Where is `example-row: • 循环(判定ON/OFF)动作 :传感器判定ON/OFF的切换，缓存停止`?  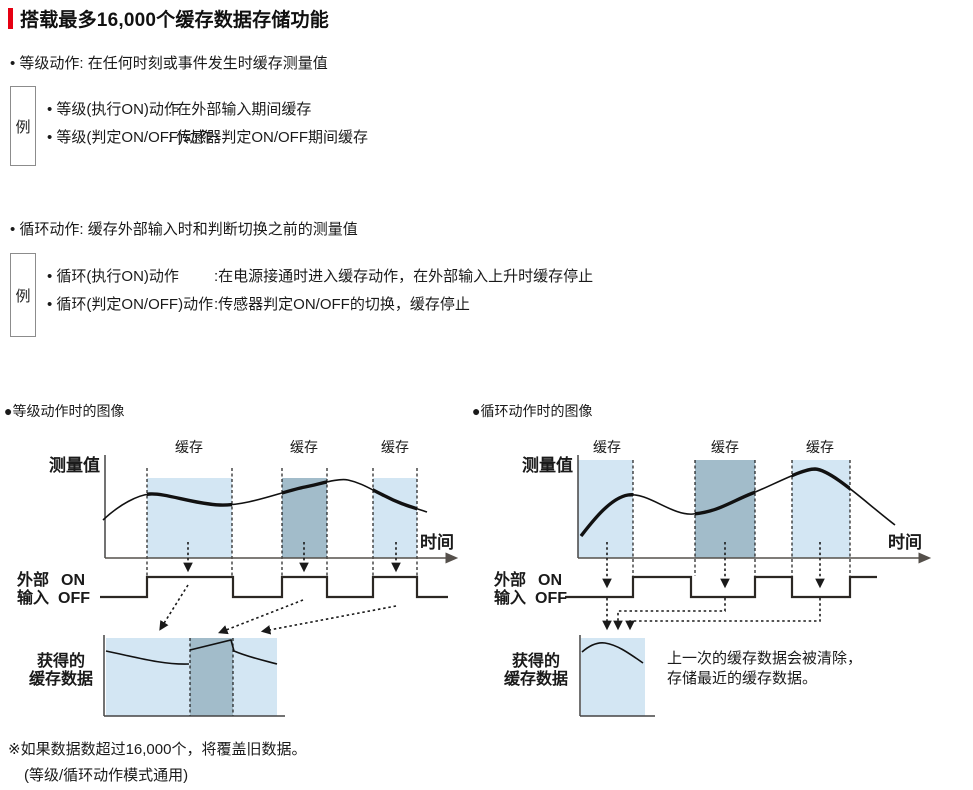 example-row: • 循环(判定ON/OFF)动作 :传感器判定ON/OFF的切换，缓存停止 is located at coordinates (320, 303).